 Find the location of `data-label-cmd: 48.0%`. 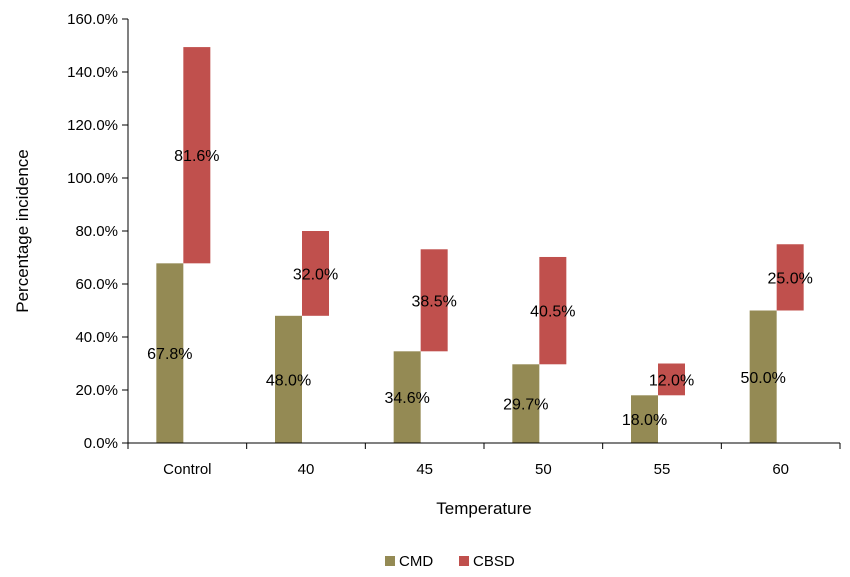

data-label-cmd: 48.0% is located at coordinates (288, 380).